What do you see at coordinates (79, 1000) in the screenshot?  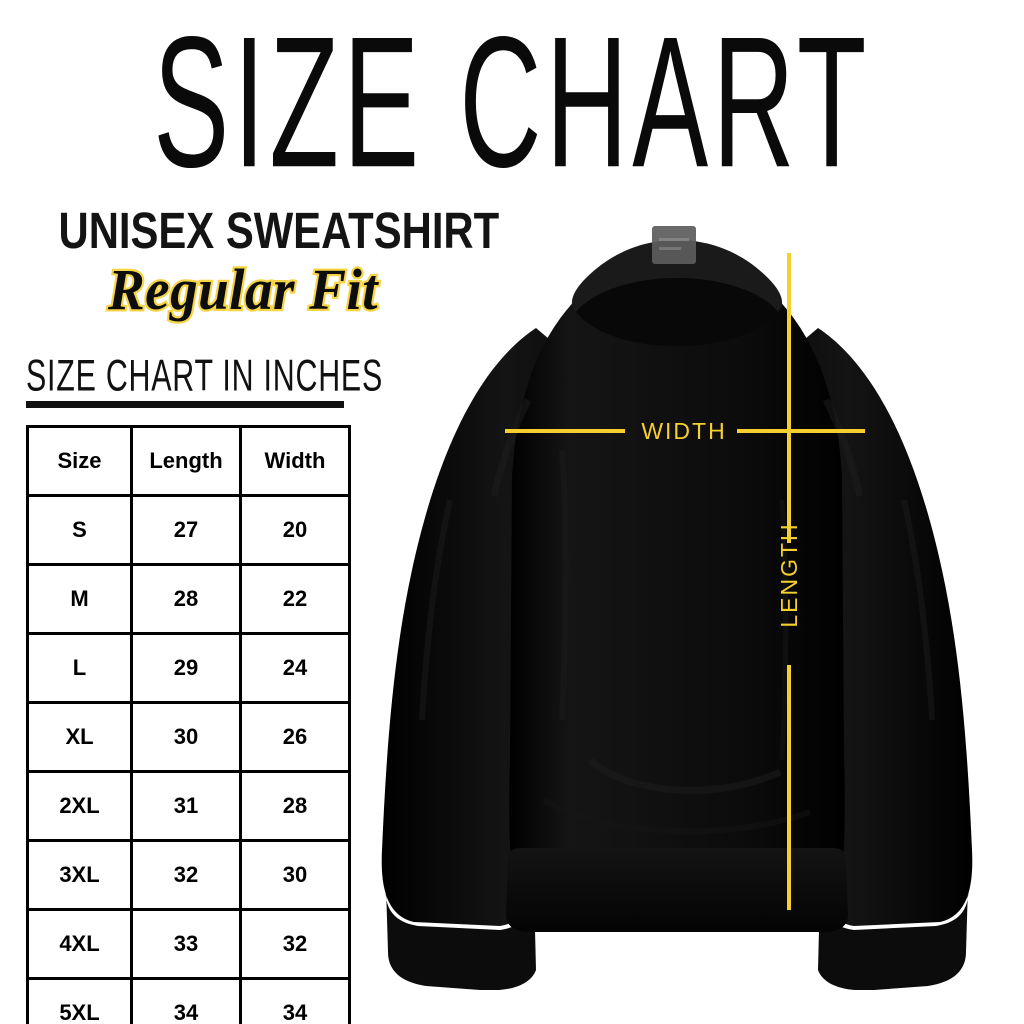 I see `cell-size: 5XL` at bounding box center [79, 1000].